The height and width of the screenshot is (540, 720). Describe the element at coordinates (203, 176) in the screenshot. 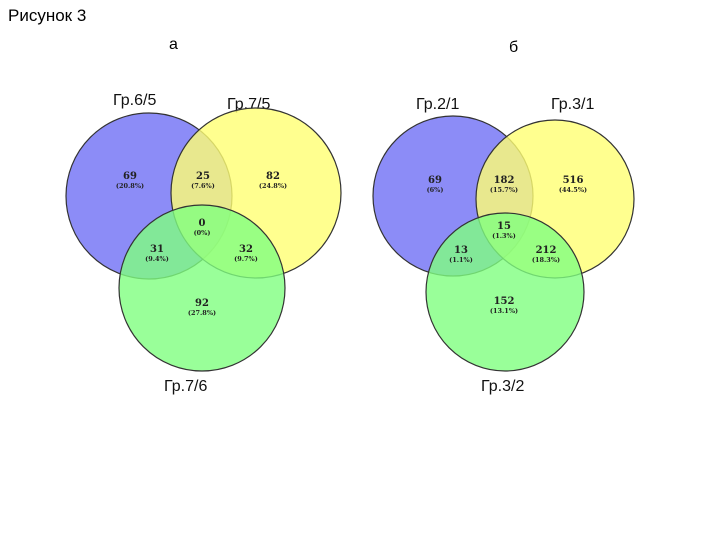

I see `venn-a-r12-count: 25` at that location.